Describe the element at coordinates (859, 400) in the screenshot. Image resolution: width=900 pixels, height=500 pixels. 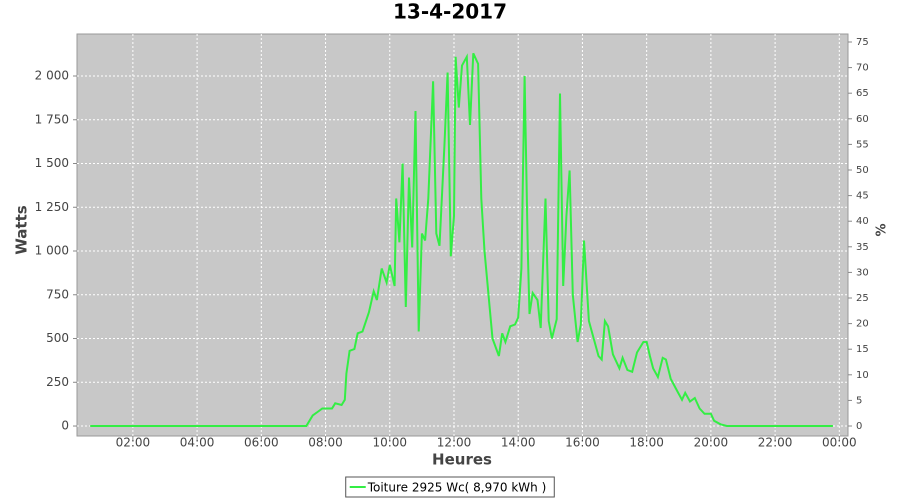
I see `y2-tick-label: 5` at that location.